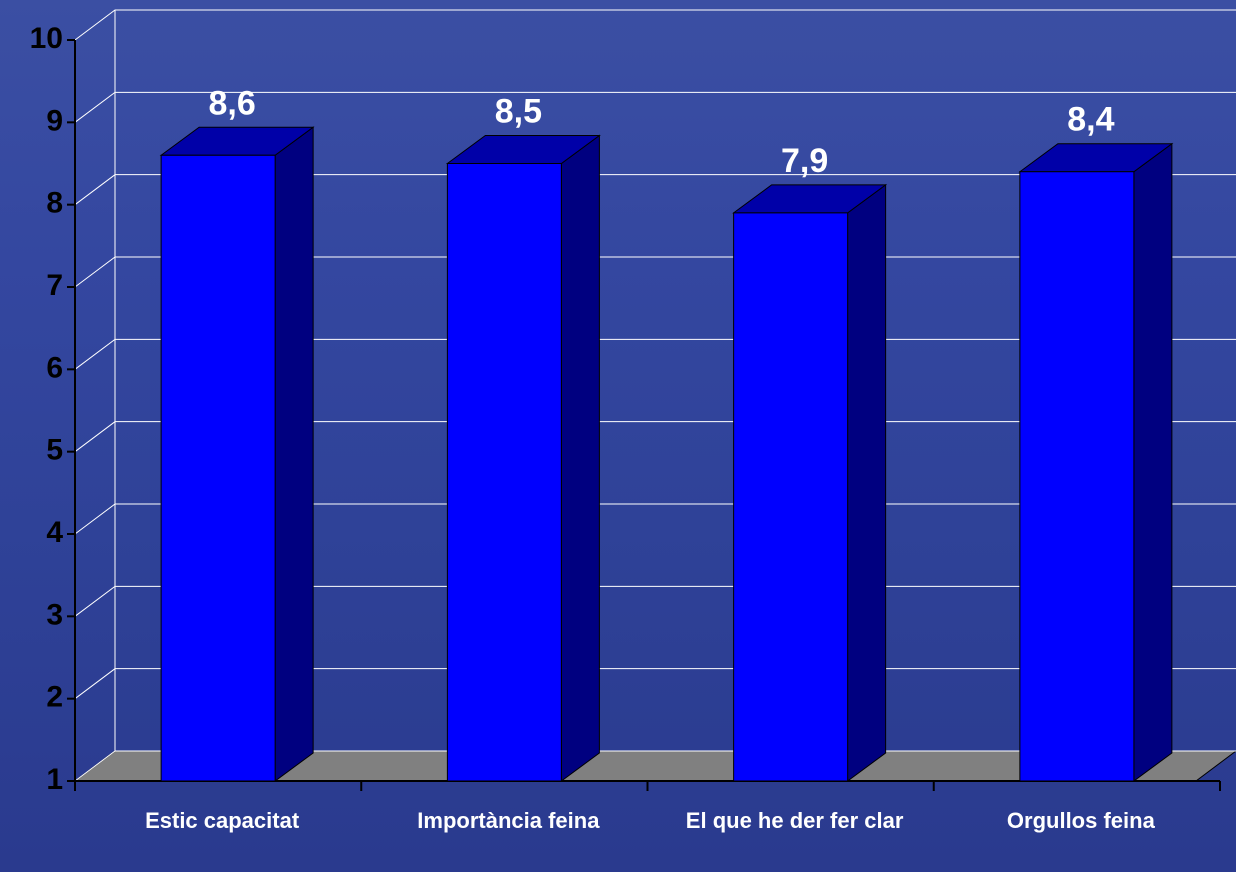 This screenshot has width=1236, height=872. I want to click on x-tick-label: Importància feina, so click(508, 820).